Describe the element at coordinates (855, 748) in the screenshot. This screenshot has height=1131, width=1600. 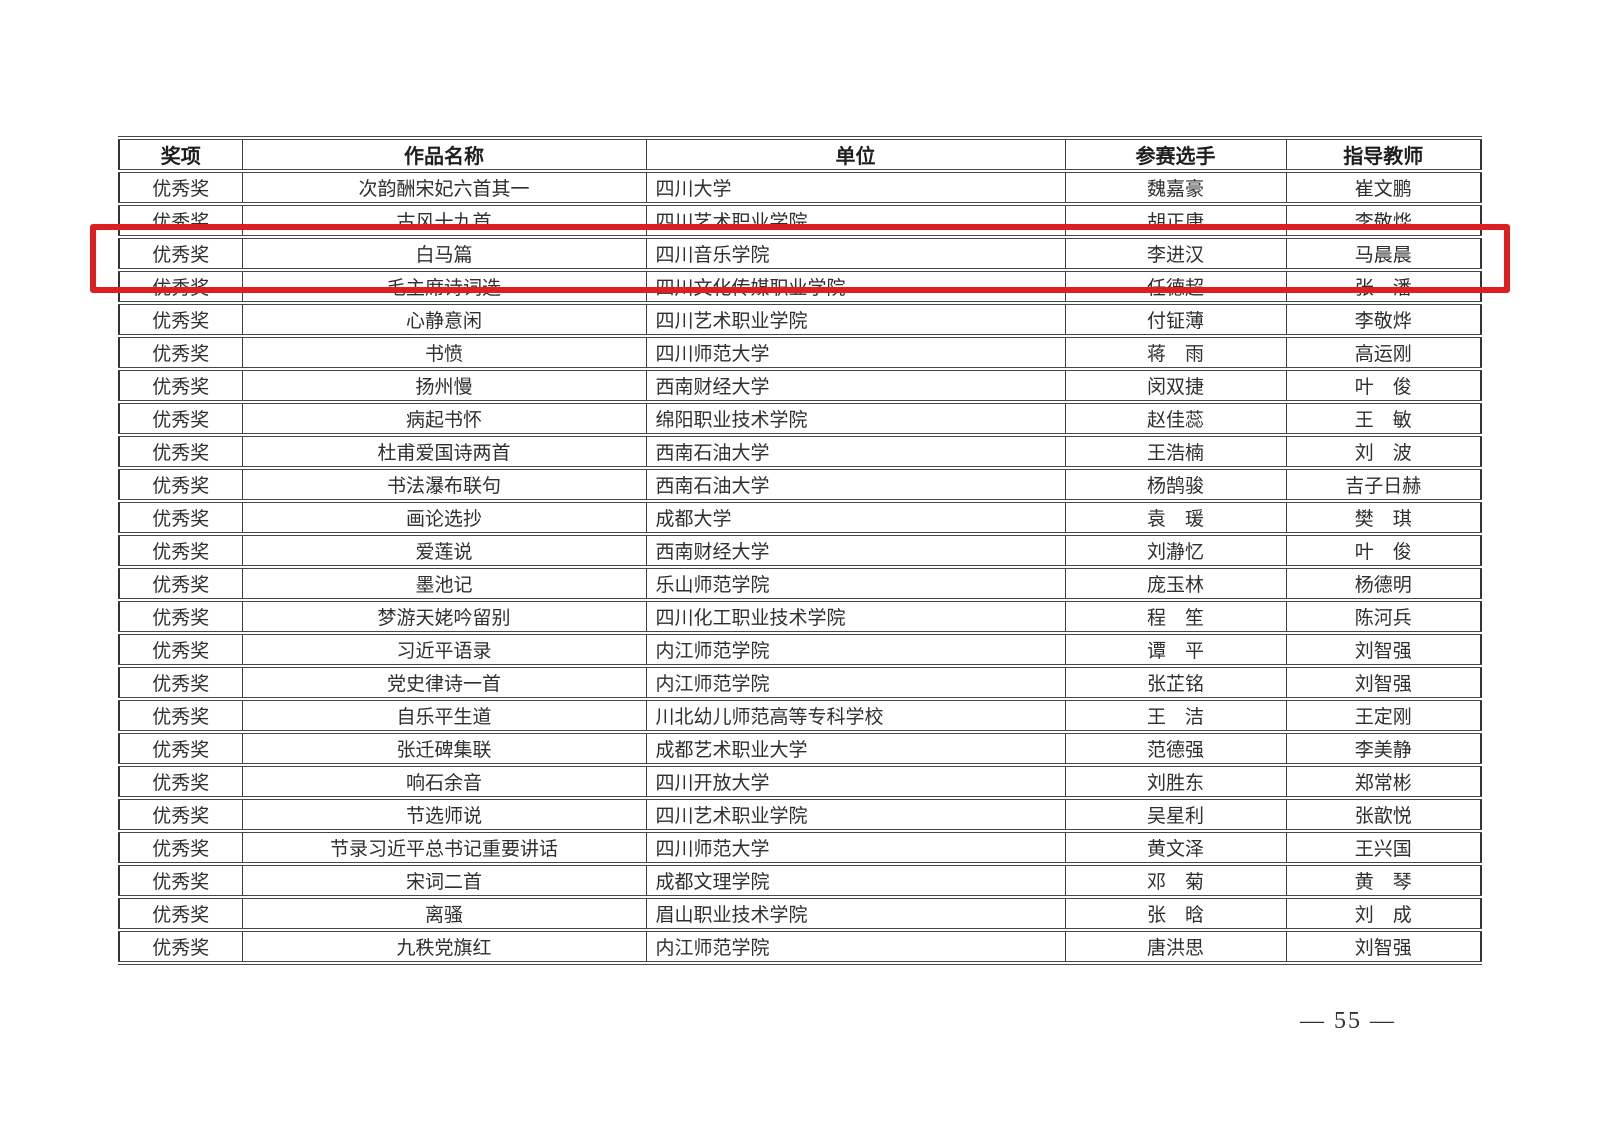
I see `unit-cell: 成都艺术职业大学` at that location.